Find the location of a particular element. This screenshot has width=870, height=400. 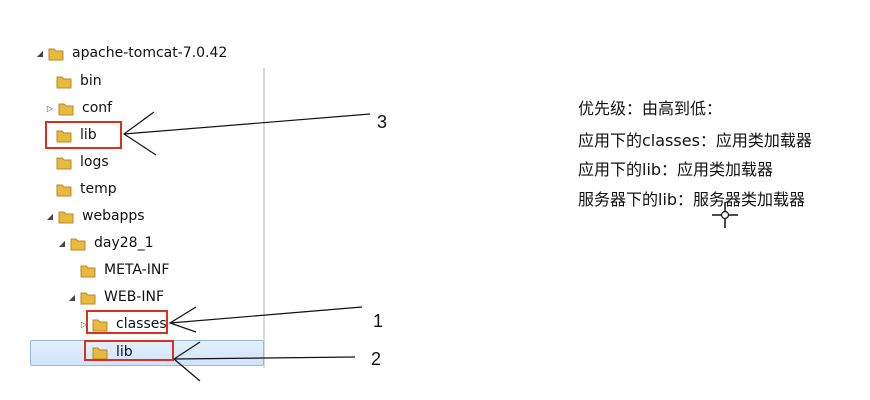

tree-item-meta-inf: META-INF is located at coordinates (124, 270).